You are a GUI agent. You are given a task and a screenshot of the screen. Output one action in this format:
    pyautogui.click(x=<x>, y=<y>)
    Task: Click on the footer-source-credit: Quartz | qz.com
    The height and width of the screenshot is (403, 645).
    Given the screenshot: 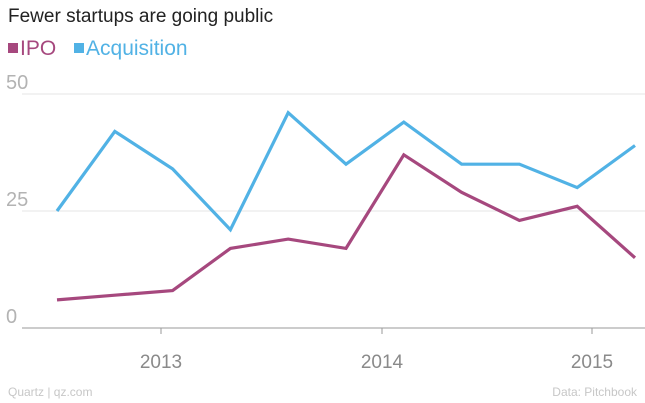 What is the action you would take?
    pyautogui.click(x=50, y=392)
    